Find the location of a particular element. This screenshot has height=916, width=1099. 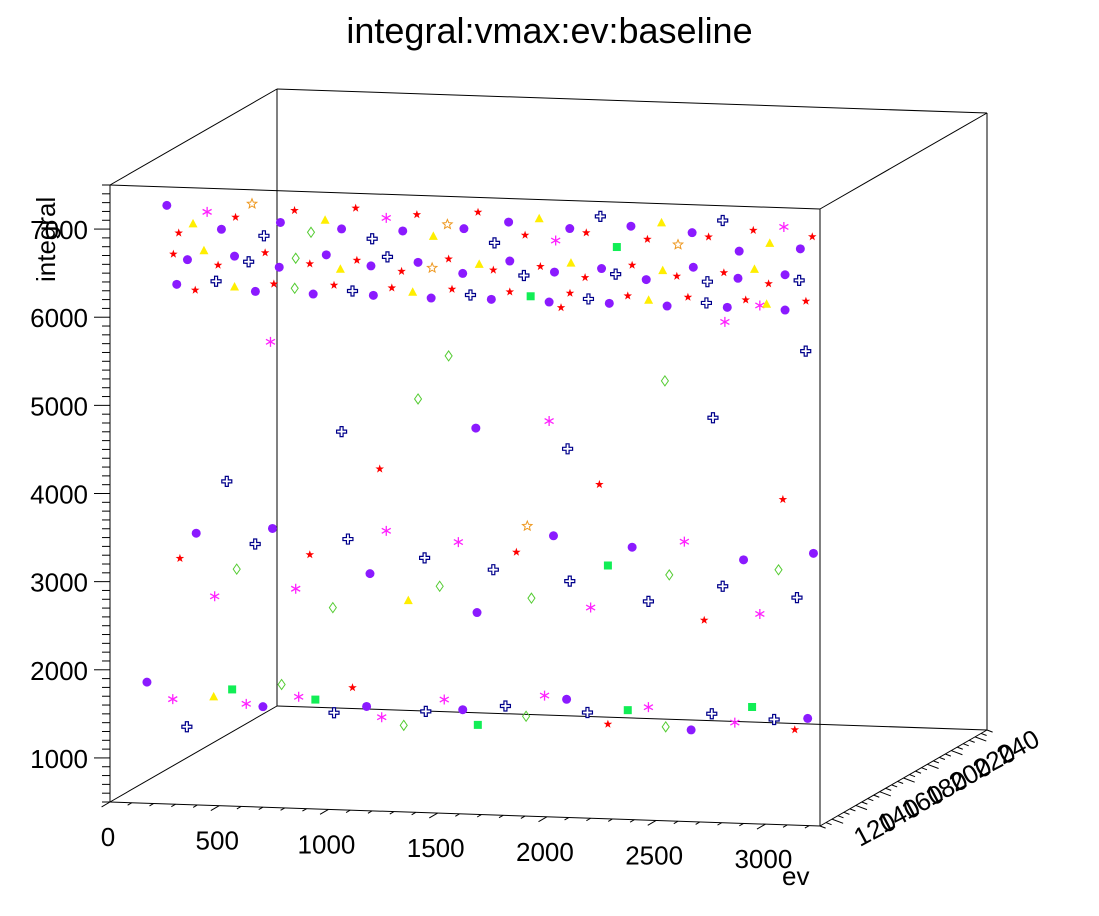

z-tick-label: 7000 is located at coordinates (59, 230).